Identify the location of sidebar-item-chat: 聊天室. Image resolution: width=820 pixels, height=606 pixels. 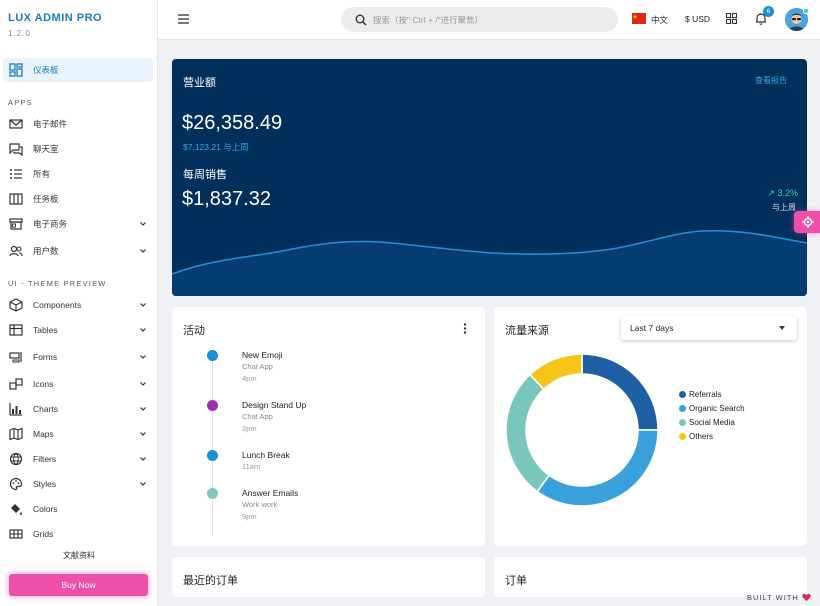
(78, 149).